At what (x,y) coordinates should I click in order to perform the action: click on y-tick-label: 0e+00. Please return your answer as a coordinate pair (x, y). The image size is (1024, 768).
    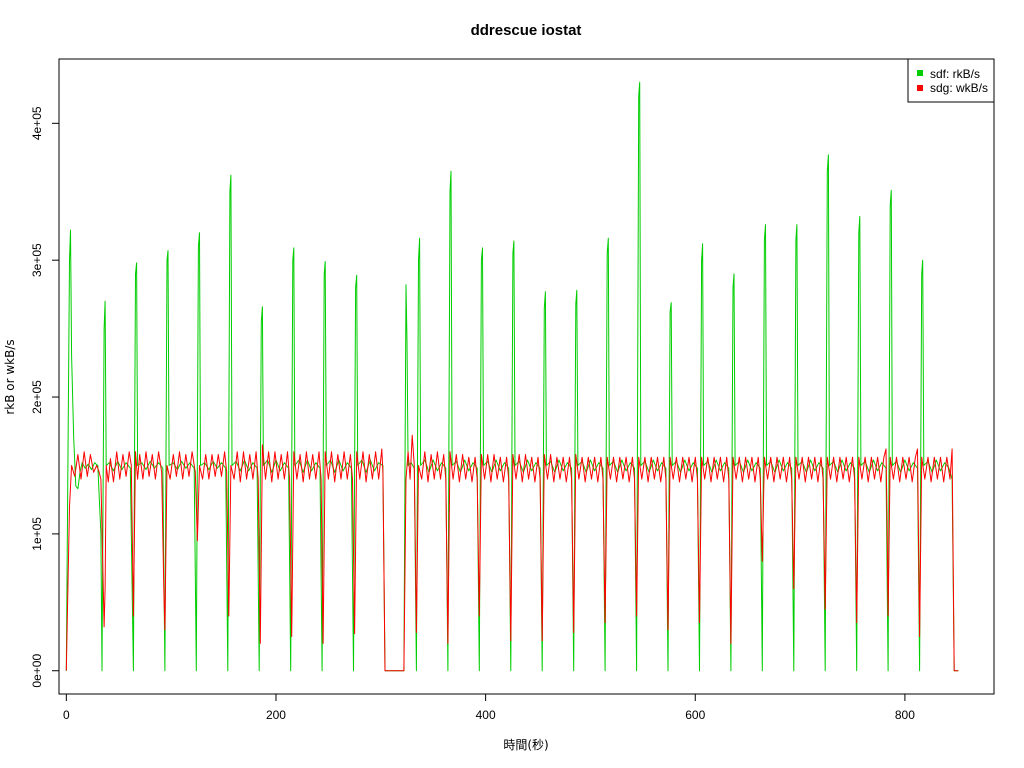
    Looking at the image, I should click on (37, 671).